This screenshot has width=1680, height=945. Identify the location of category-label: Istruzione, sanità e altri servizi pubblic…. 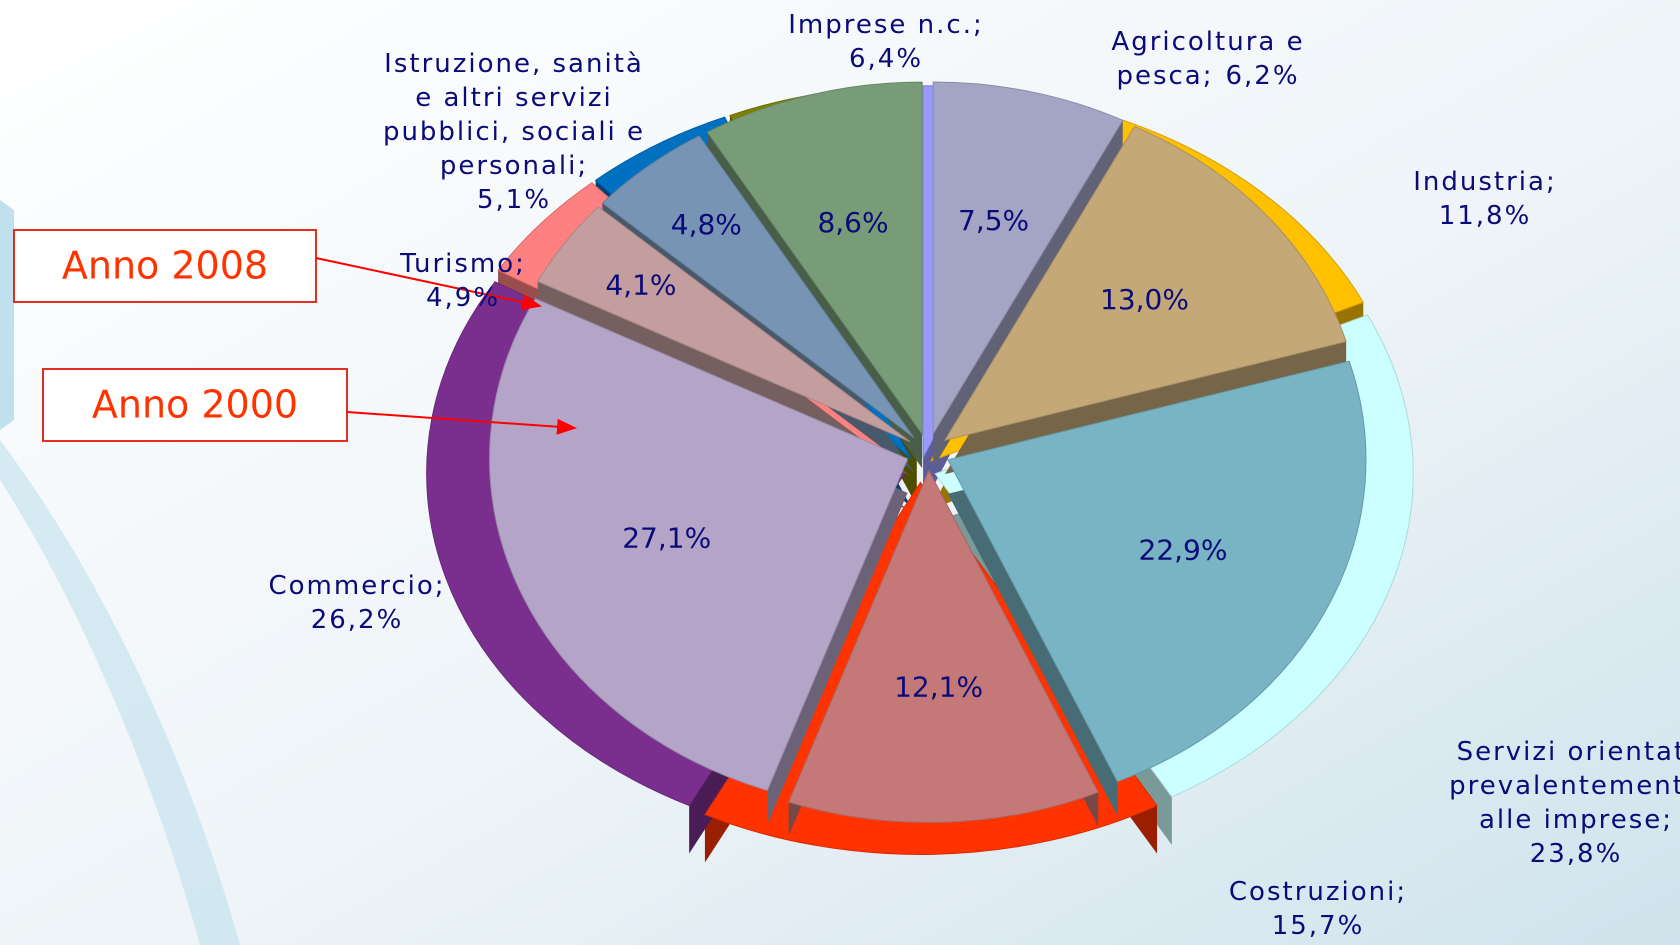
(514, 132).